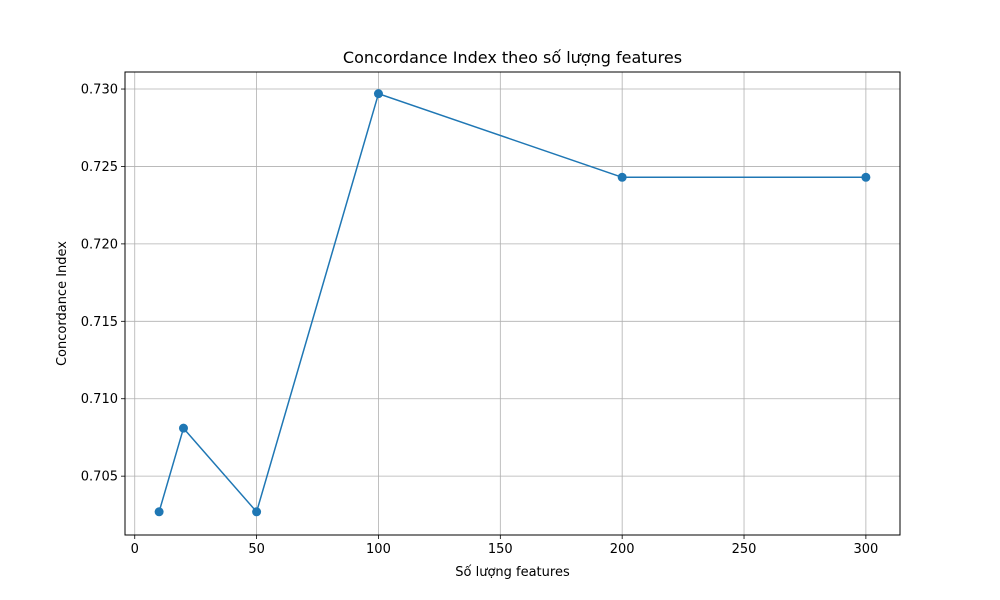 Image resolution: width=1000 pixels, height=600 pixels. I want to click on x-tick-label: 300, so click(865, 549).